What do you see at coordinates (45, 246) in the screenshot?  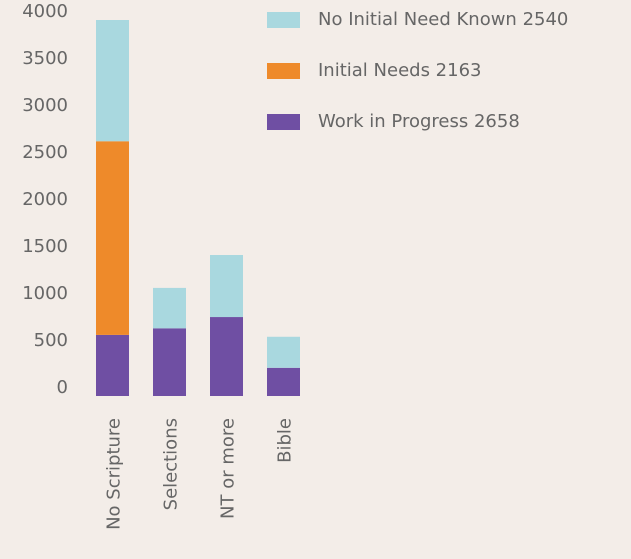 I see `y-tick-label: 1500` at bounding box center [45, 246].